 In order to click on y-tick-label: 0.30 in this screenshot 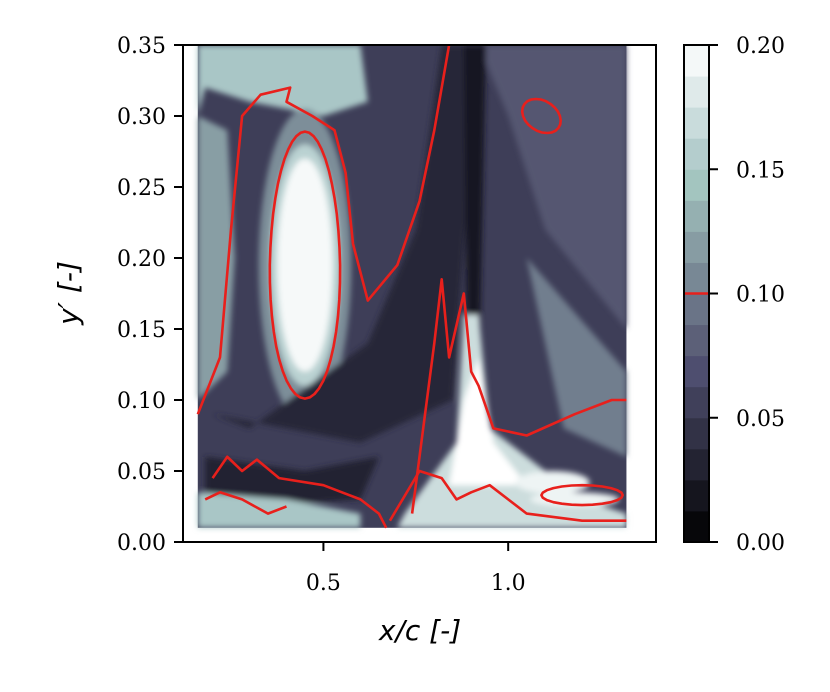, I will do `click(141, 117)`.